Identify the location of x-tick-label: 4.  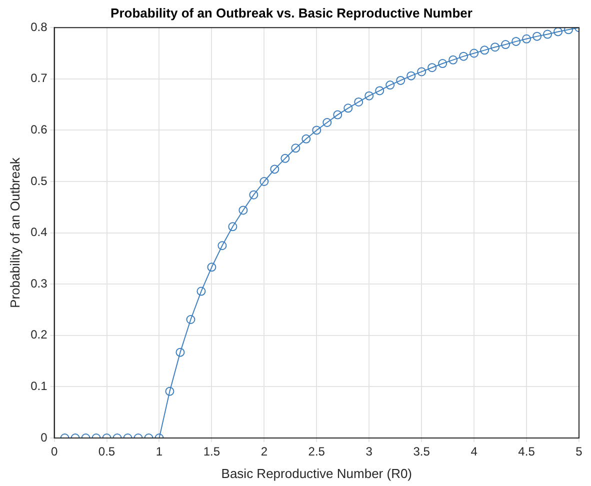
(474, 451).